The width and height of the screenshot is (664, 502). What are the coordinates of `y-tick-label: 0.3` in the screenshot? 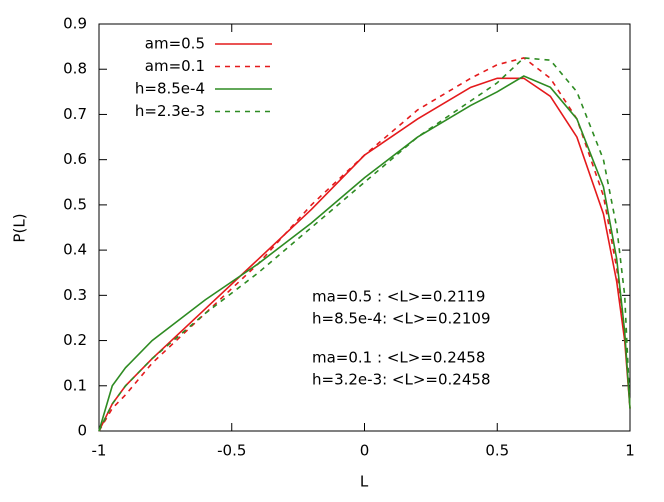 It's located at (75, 295).